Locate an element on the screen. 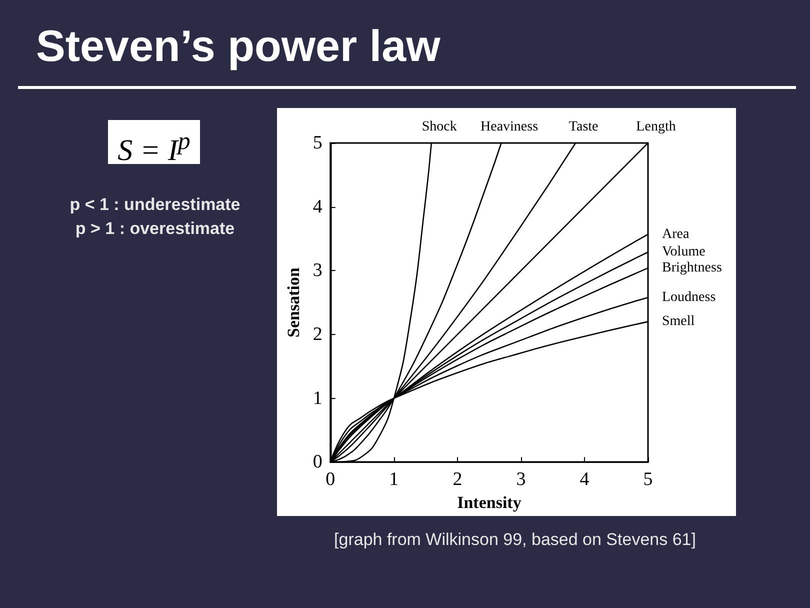  x-tick-label: 0 is located at coordinates (331, 479).